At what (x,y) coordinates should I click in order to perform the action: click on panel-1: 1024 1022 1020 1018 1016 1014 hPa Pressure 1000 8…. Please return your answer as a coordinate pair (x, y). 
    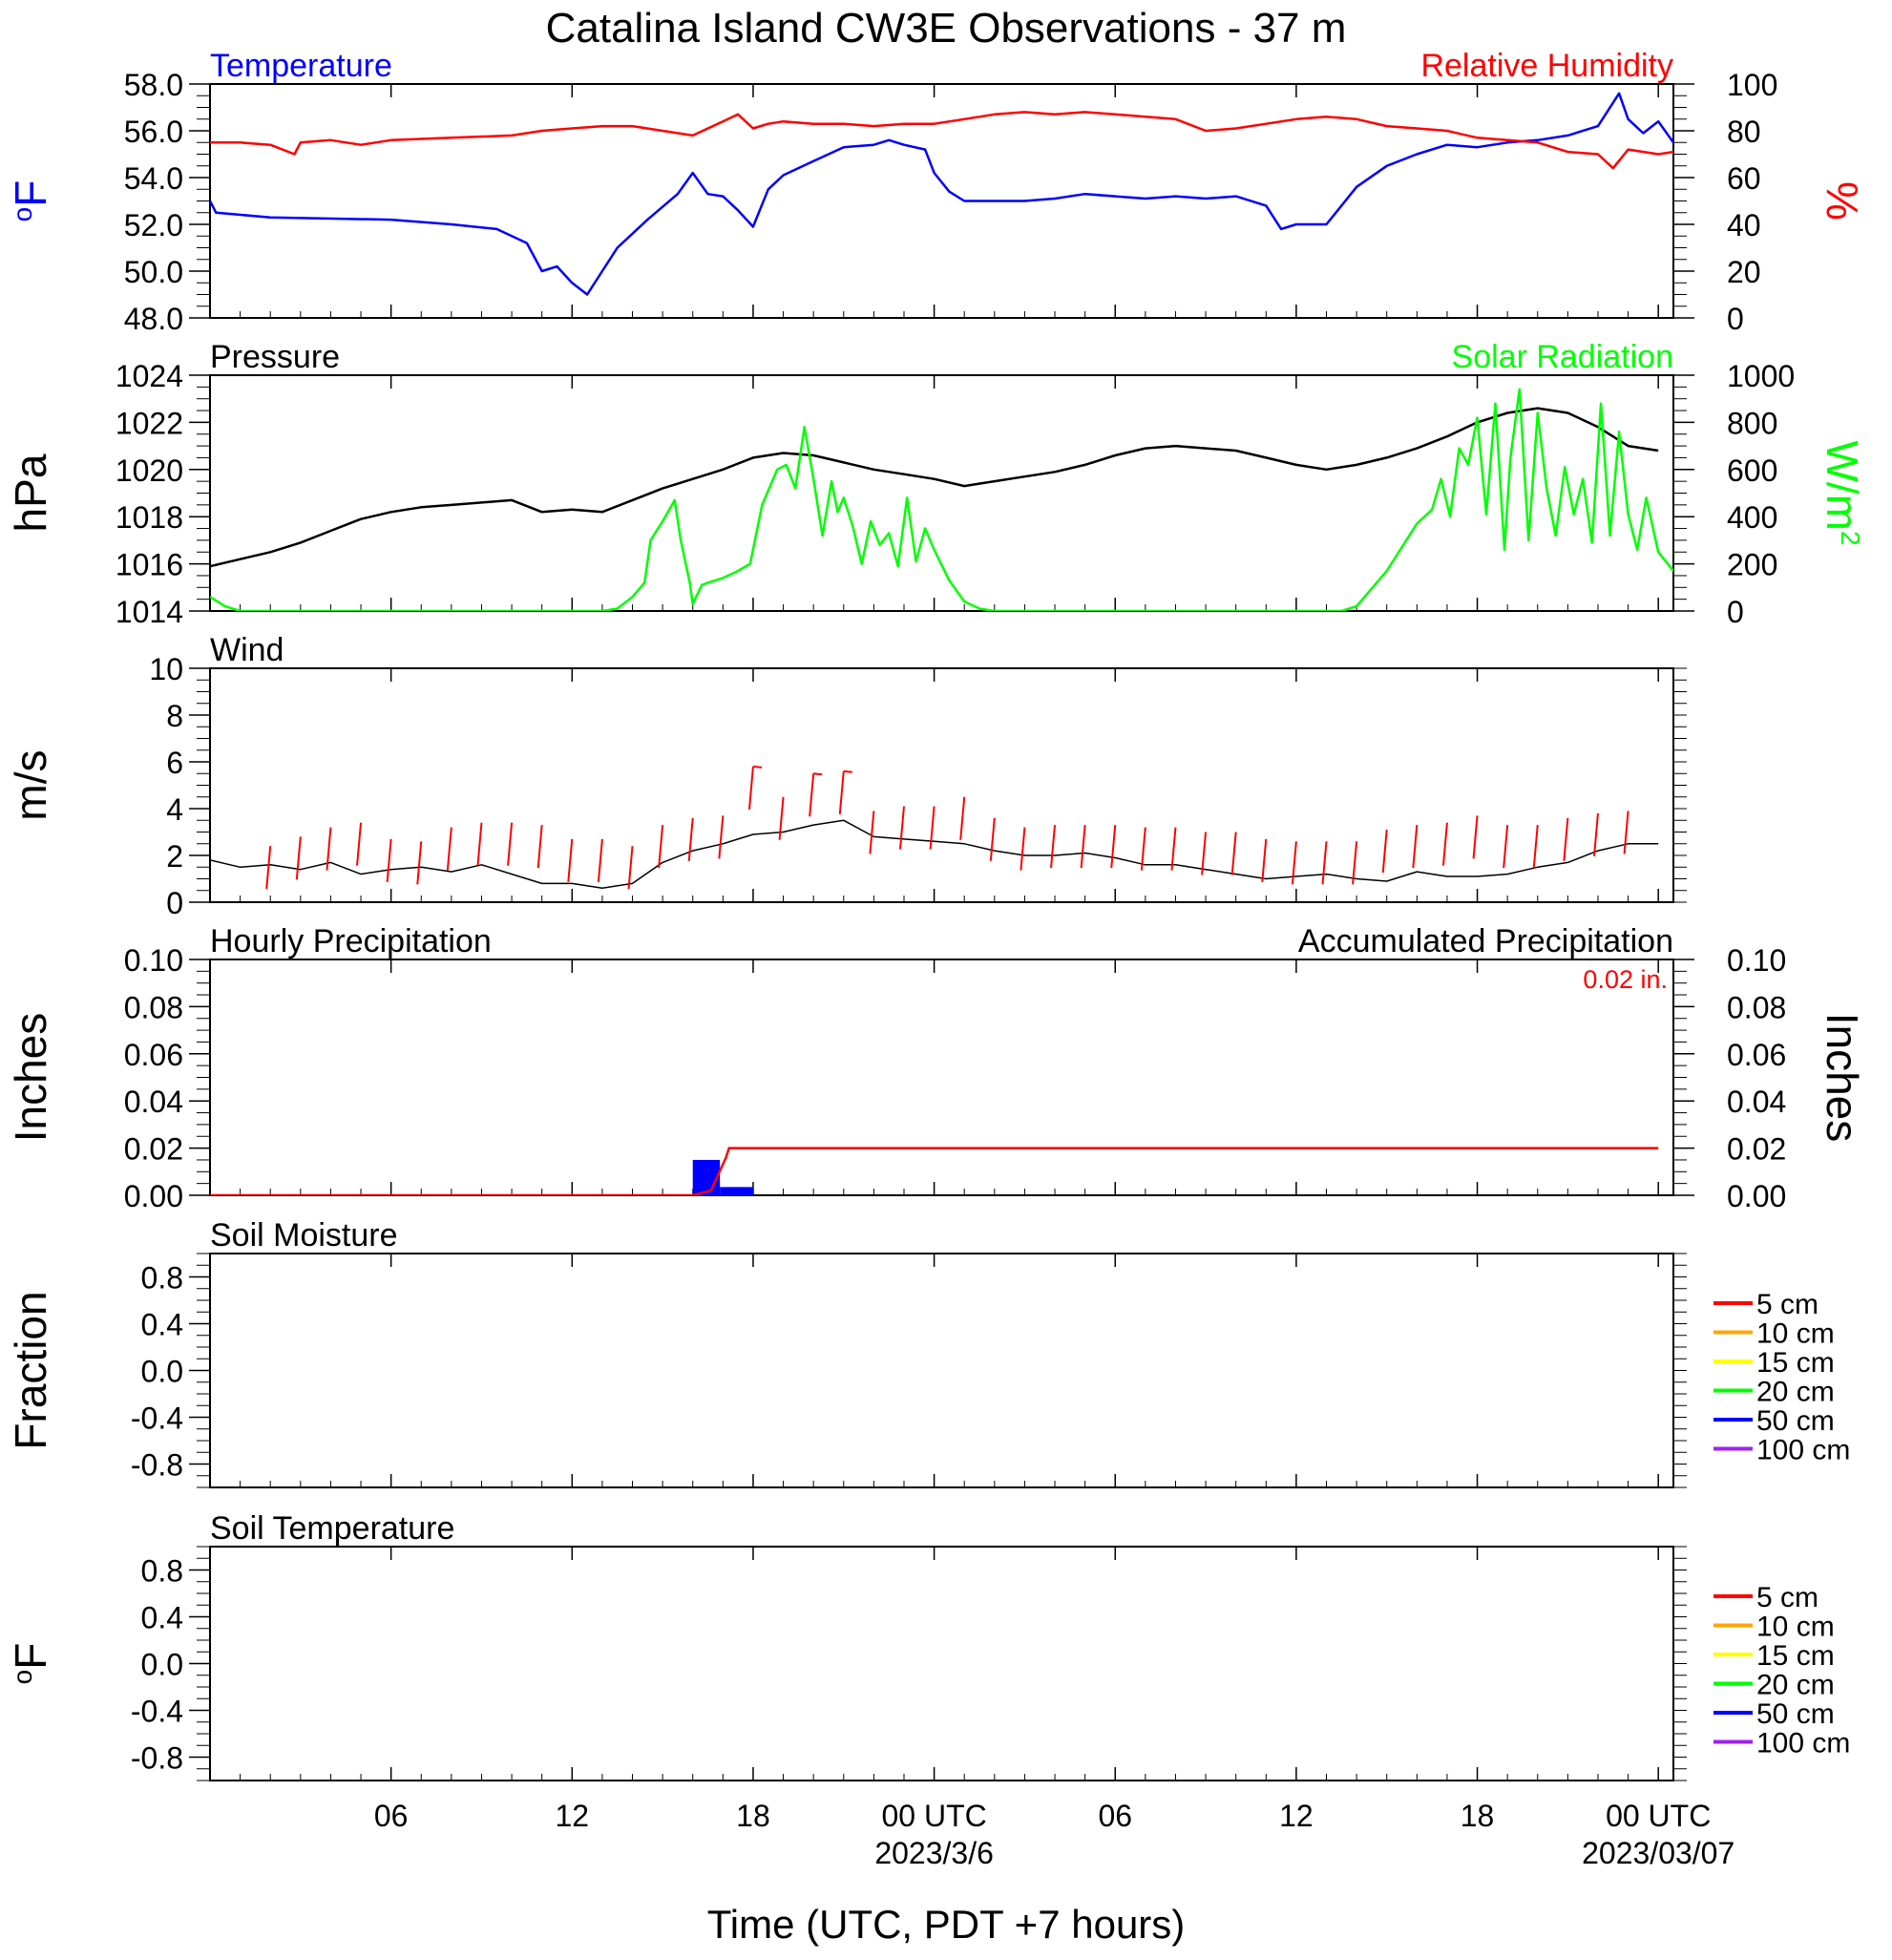
    Looking at the image, I should click on (936, 484).